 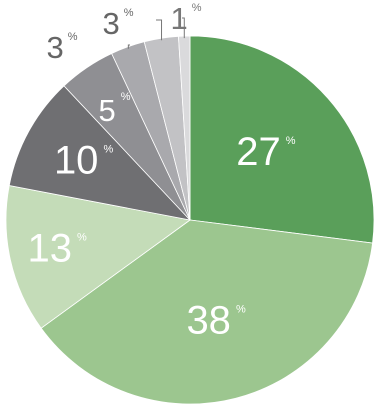 I want to click on pie-label-7: 1%, so click(x=185, y=18).